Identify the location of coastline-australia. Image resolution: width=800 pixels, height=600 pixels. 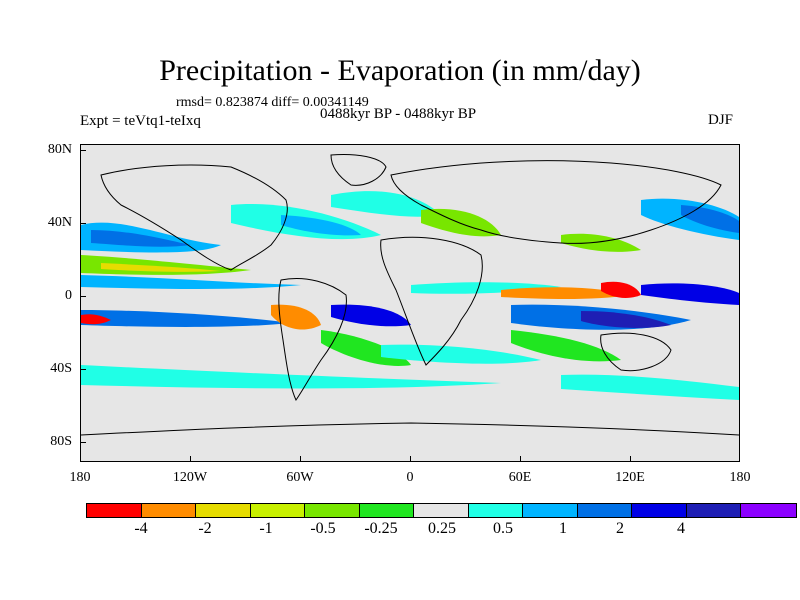
(636, 352).